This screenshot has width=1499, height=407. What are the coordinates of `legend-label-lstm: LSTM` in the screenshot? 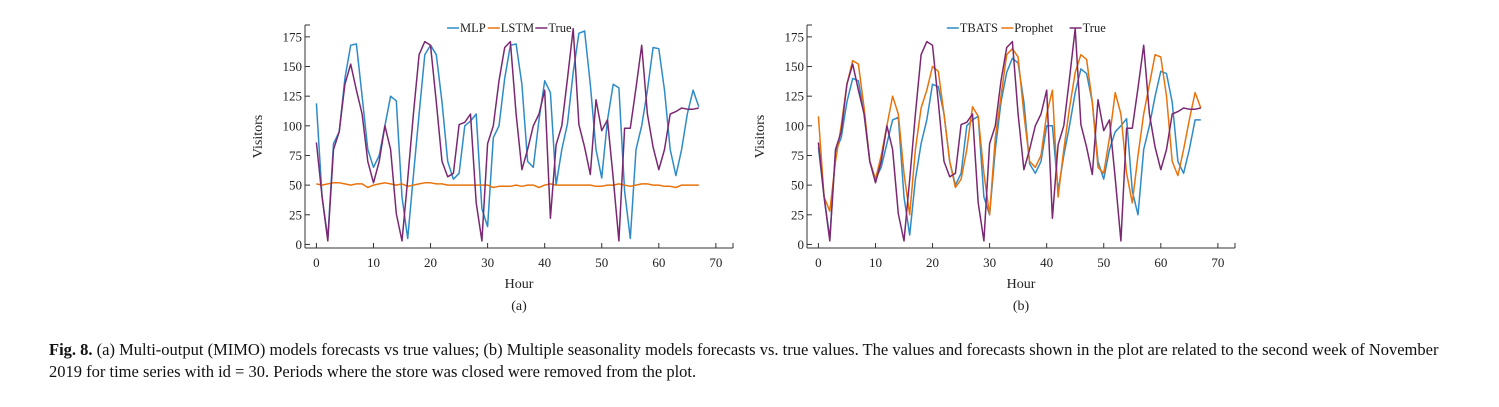 It's located at (517, 28).